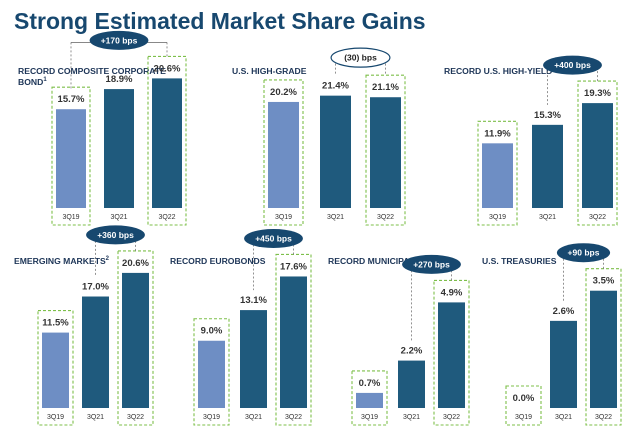  I want to click on value-label: 21.4%, so click(335, 86).